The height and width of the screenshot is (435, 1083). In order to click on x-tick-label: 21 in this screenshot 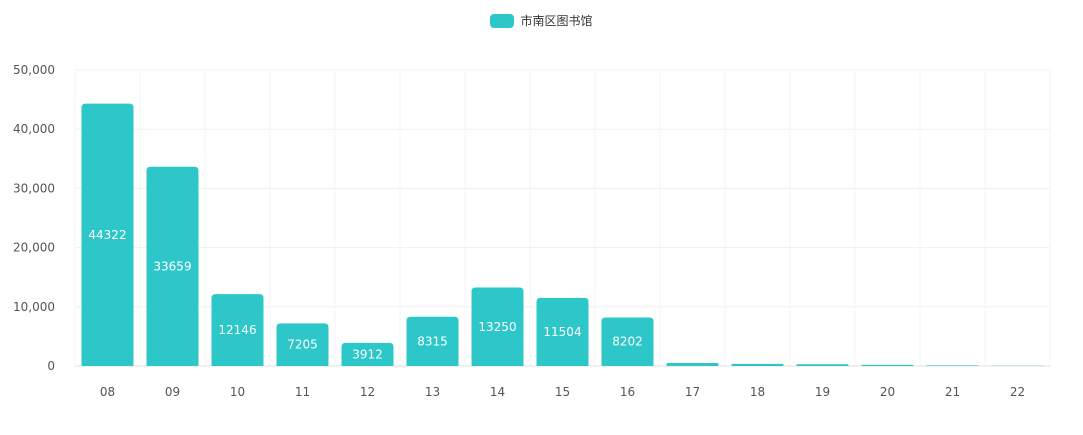, I will do `click(952, 392)`.